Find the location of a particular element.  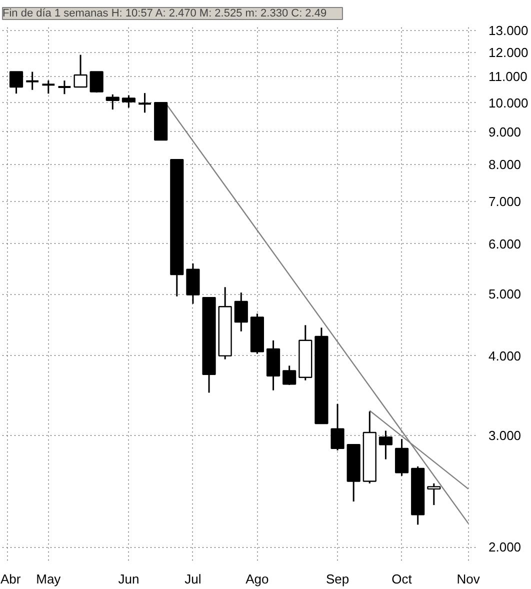

y-tick-label: 13.000 is located at coordinates (508, 30).